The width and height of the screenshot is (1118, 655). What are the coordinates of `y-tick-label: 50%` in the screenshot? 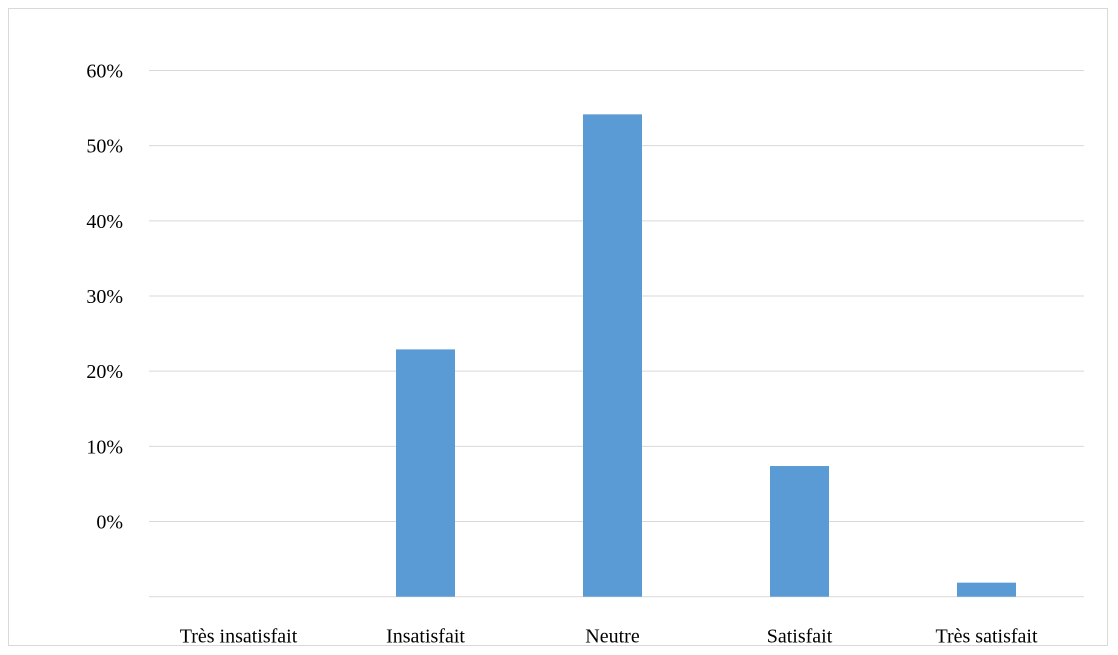 It's located at (104, 147).